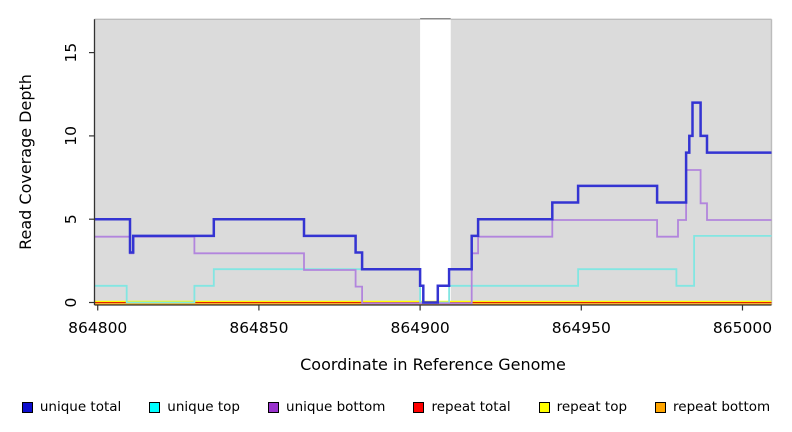 Image resolution: width=792 pixels, height=432 pixels. I want to click on legend-item-unique-top: unique top, so click(194, 407).